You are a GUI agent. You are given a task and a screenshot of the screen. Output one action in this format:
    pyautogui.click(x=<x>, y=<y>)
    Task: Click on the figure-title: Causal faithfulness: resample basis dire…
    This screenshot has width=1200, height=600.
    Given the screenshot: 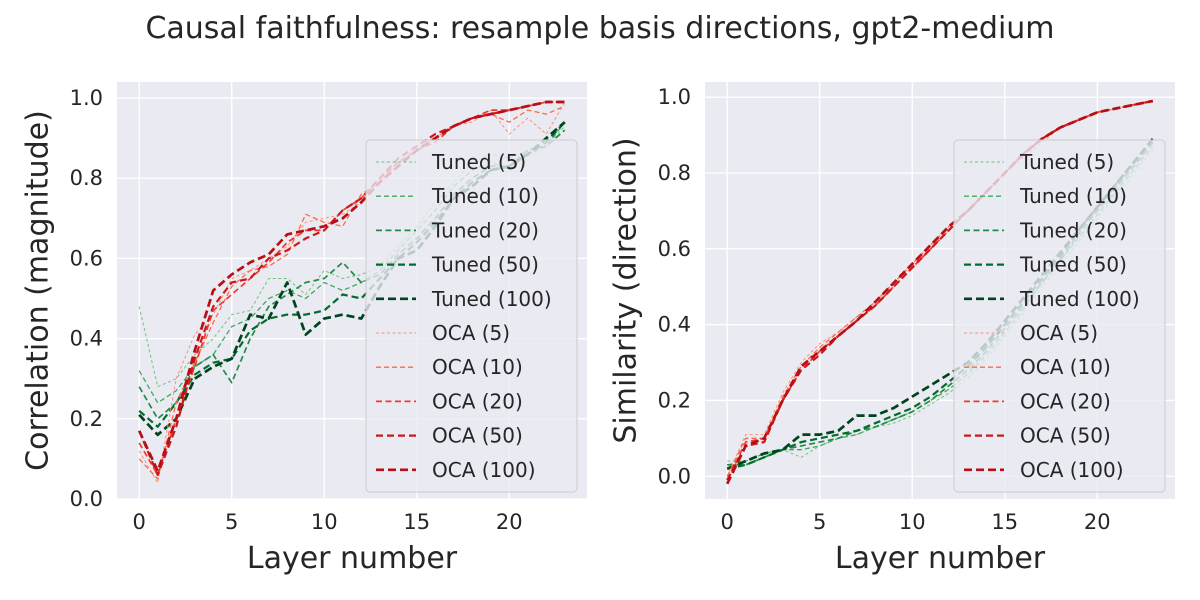 What is the action you would take?
    pyautogui.click(x=599, y=28)
    